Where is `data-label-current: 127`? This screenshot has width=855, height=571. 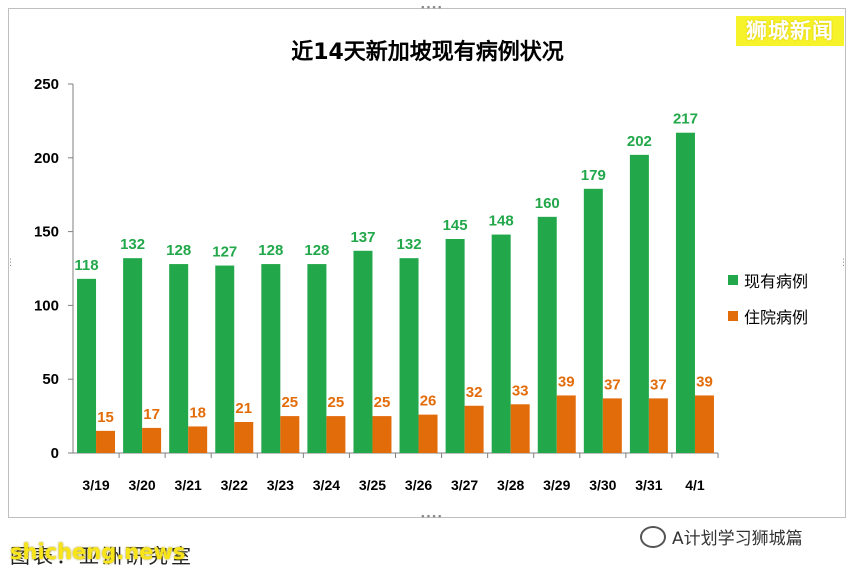 data-label-current: 127 is located at coordinates (224, 252).